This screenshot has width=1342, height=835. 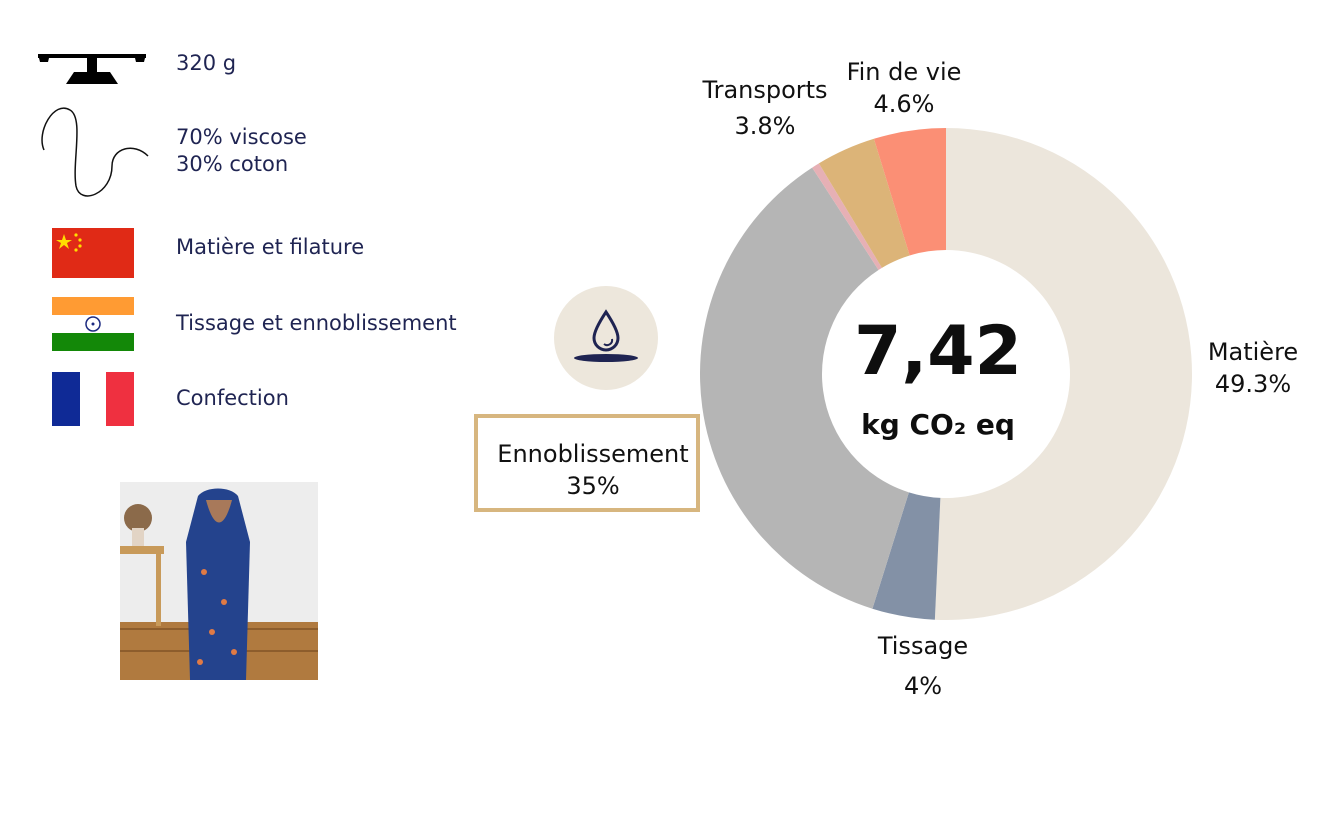 What do you see at coordinates (938, 351) in the screenshot?
I see `total-emissions-value: 7,42` at bounding box center [938, 351].